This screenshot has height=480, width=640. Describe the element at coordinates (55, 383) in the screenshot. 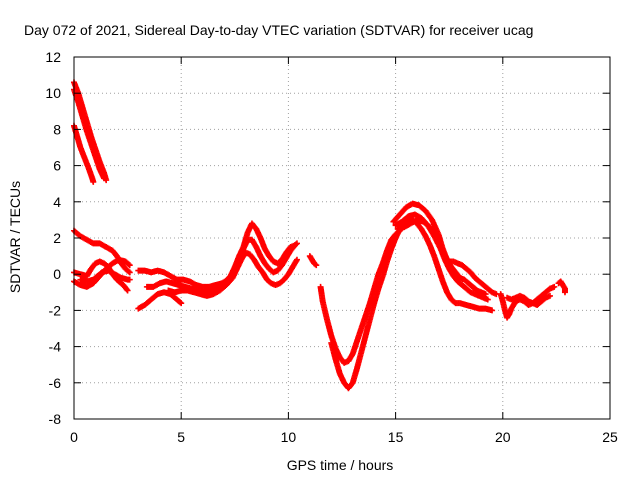

I see `y-tick-label: -6` at that location.